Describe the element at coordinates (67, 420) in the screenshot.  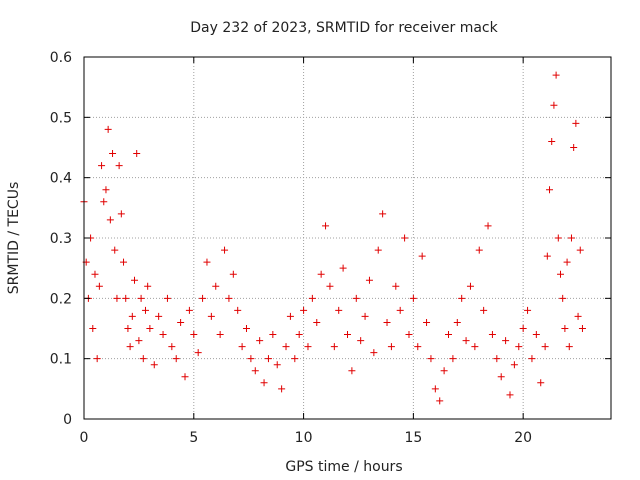
I see `y-tick-label: 0` at that location.